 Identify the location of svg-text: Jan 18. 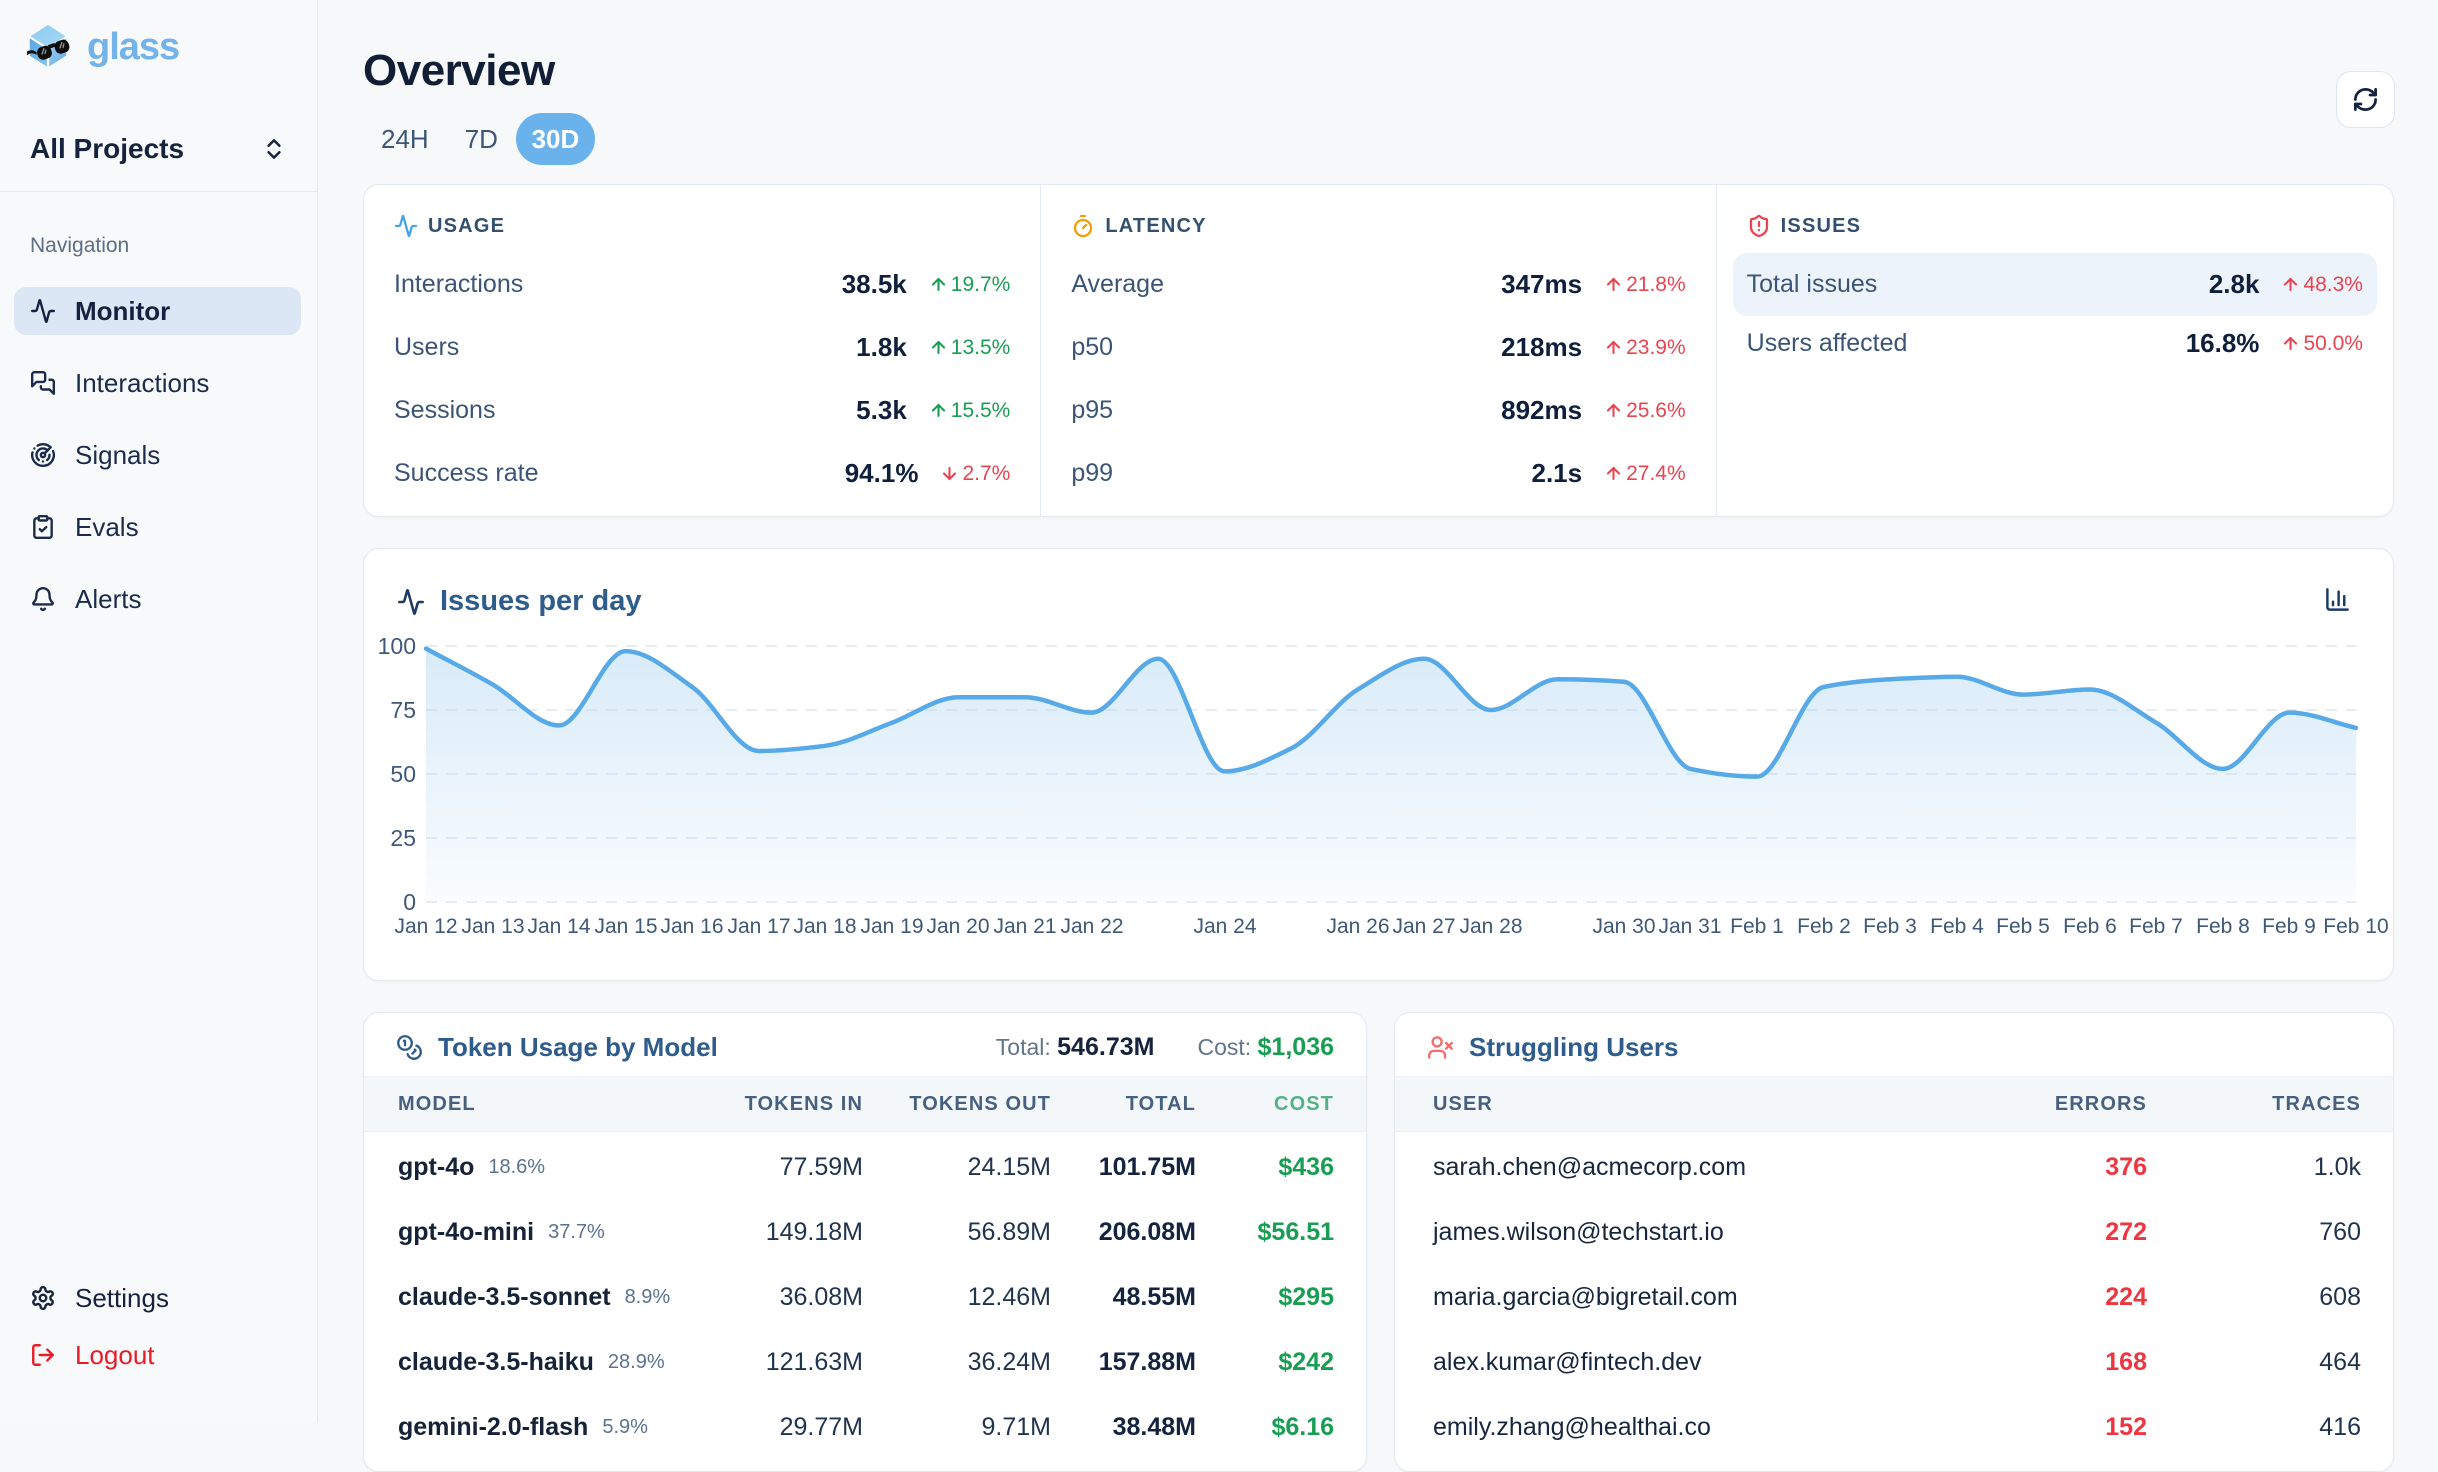
(824, 926).